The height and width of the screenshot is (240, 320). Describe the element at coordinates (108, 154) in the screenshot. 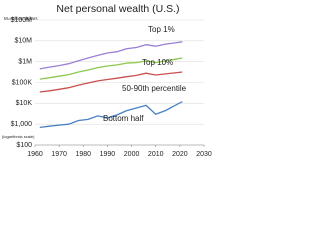

I see `x-tick-label: 1990` at that location.